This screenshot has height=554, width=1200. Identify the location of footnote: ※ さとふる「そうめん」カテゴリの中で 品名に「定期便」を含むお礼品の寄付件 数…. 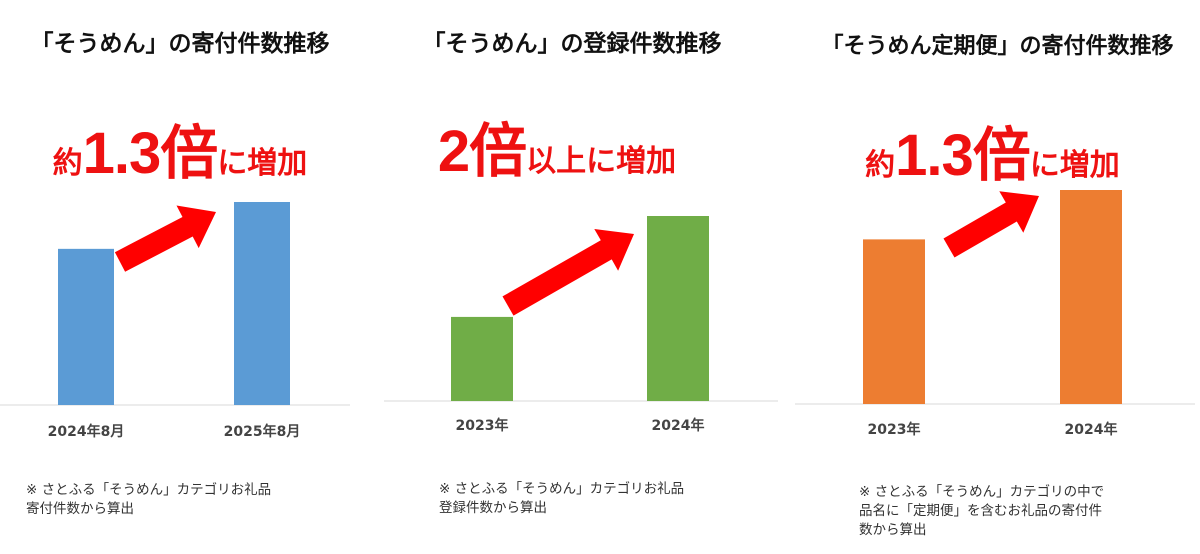
(981, 511).